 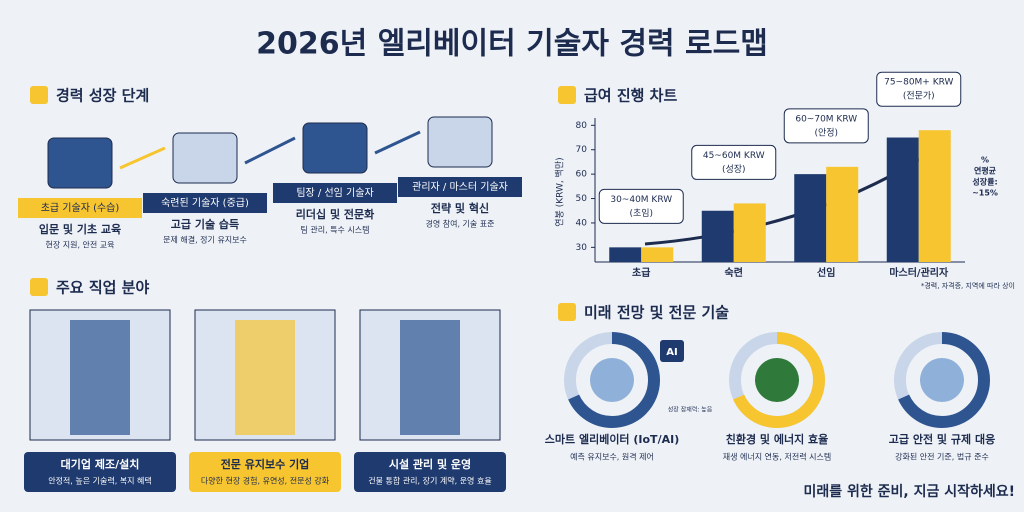 I want to click on future-label: 스마트 엘리베이터 (IoT/AI), so click(x=612, y=439).